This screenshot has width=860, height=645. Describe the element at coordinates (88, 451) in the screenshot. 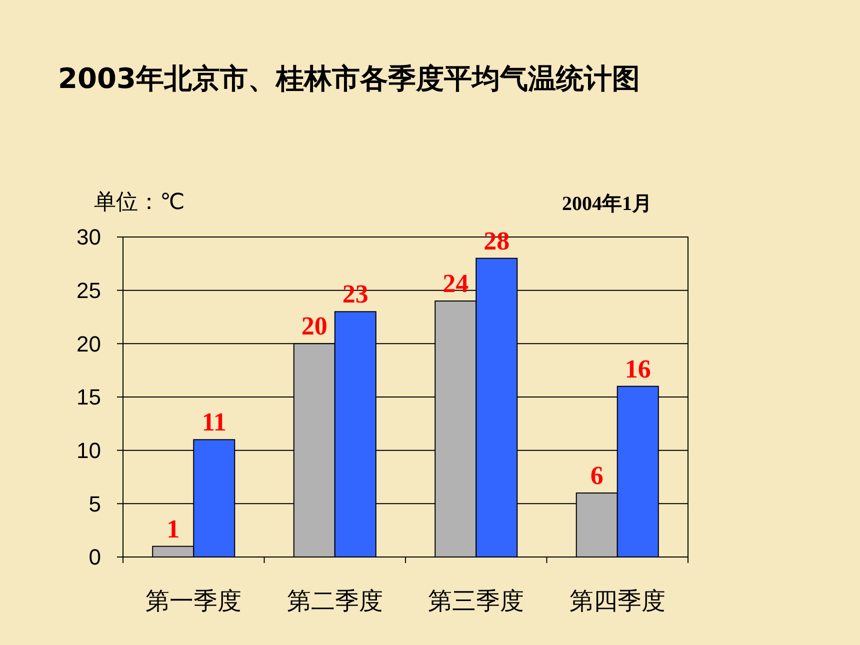

I see `y-tick-label: 10` at that location.